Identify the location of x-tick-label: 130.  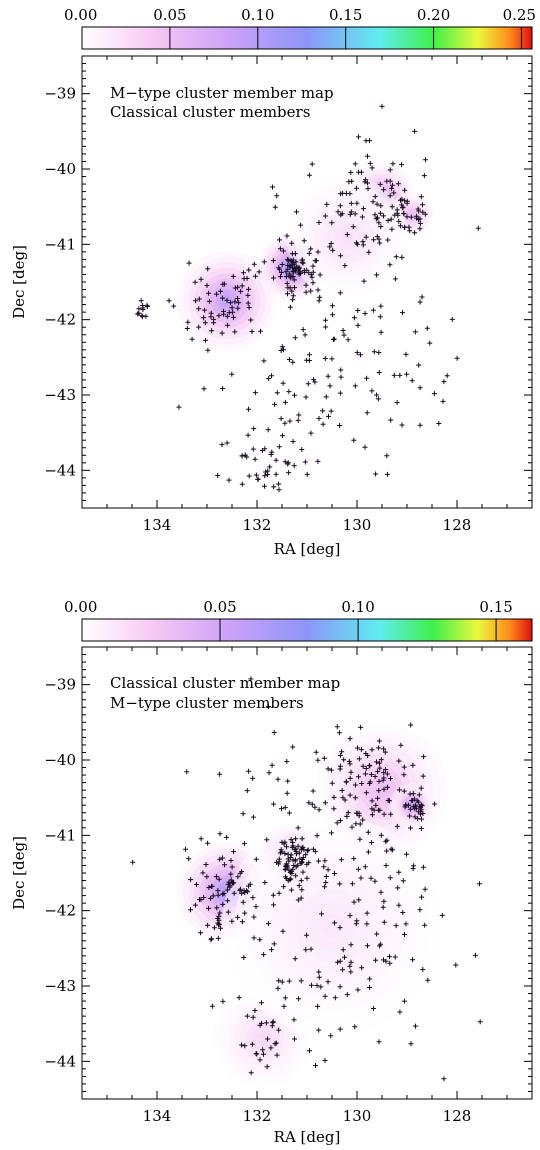
(357, 1116).